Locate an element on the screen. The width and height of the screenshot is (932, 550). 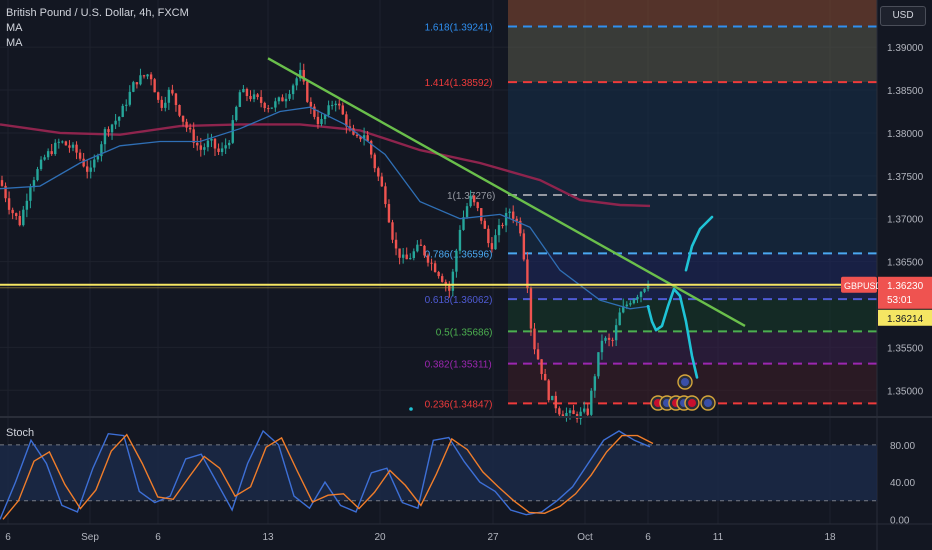
time-tick-3: 13 is located at coordinates (268, 537).